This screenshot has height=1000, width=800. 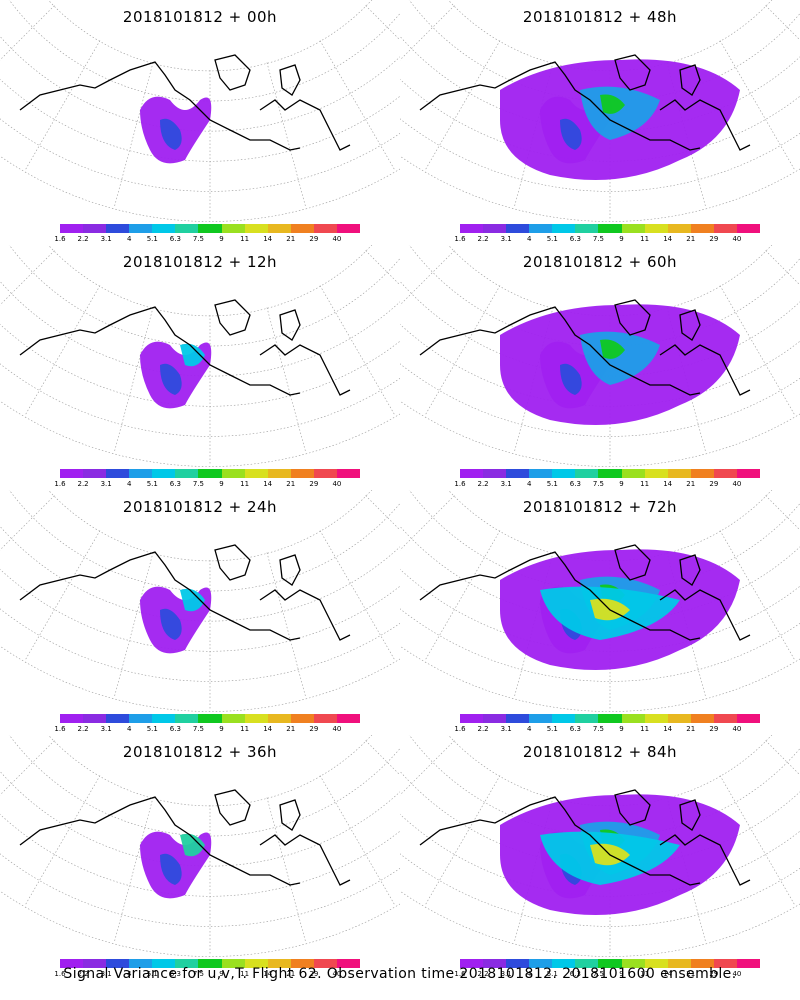 I want to click on panel-title: 2018101812 + 48h, so click(x=600, y=17).